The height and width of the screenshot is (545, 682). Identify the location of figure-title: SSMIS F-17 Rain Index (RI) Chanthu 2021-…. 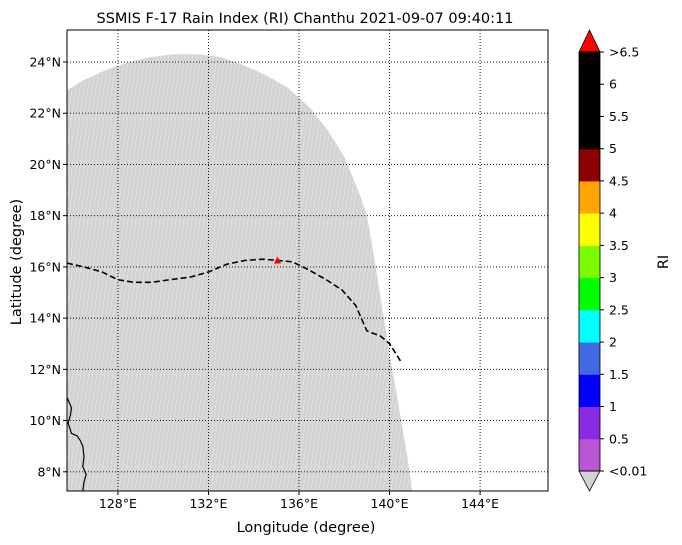
(305, 19).